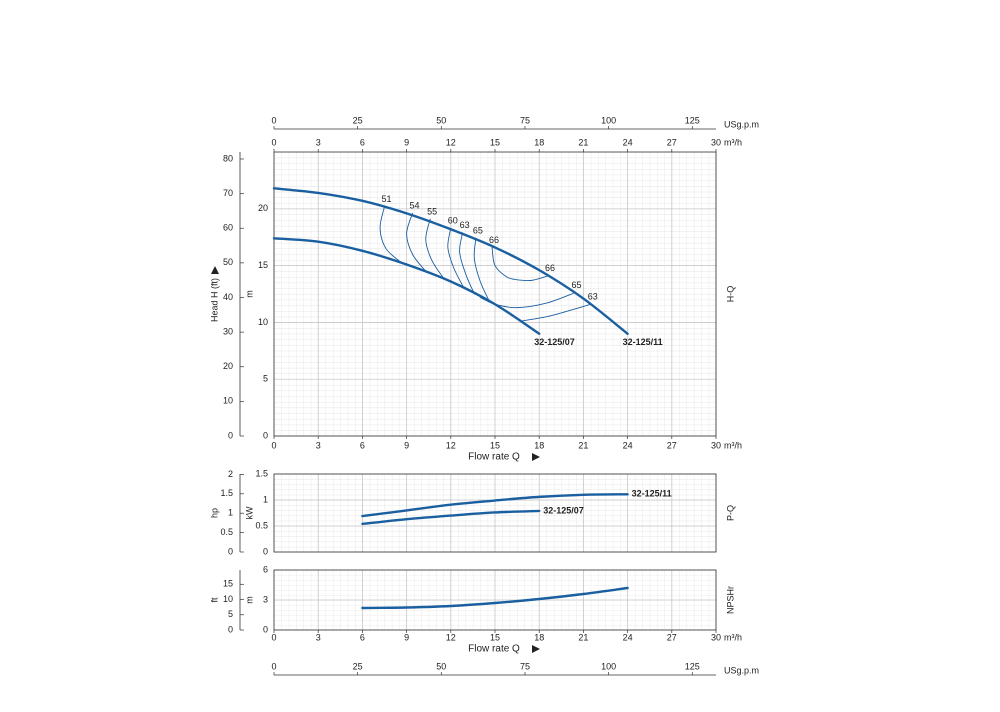  Describe the element at coordinates (265, 599) in the screenshot. I see `y-tick-label: 3` at that location.